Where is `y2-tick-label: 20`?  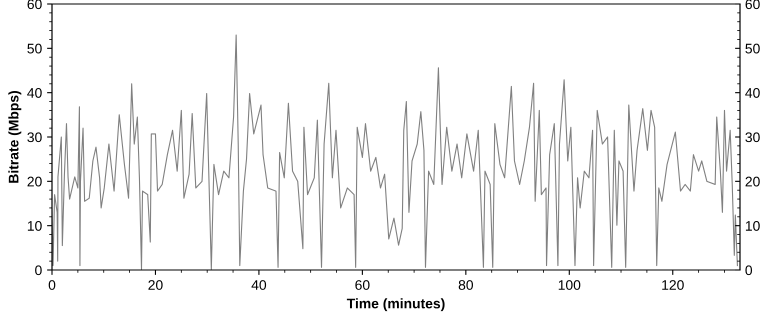
y2-tick-label: 20 is located at coordinates (753, 181).